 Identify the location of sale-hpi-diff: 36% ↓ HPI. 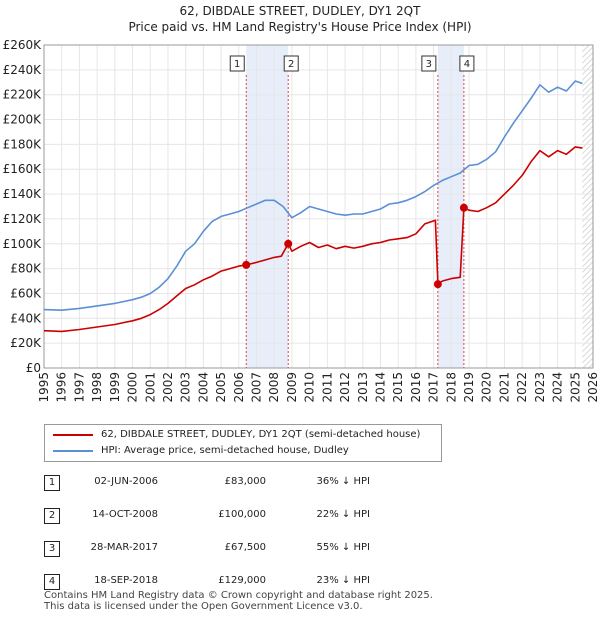
(343, 481).